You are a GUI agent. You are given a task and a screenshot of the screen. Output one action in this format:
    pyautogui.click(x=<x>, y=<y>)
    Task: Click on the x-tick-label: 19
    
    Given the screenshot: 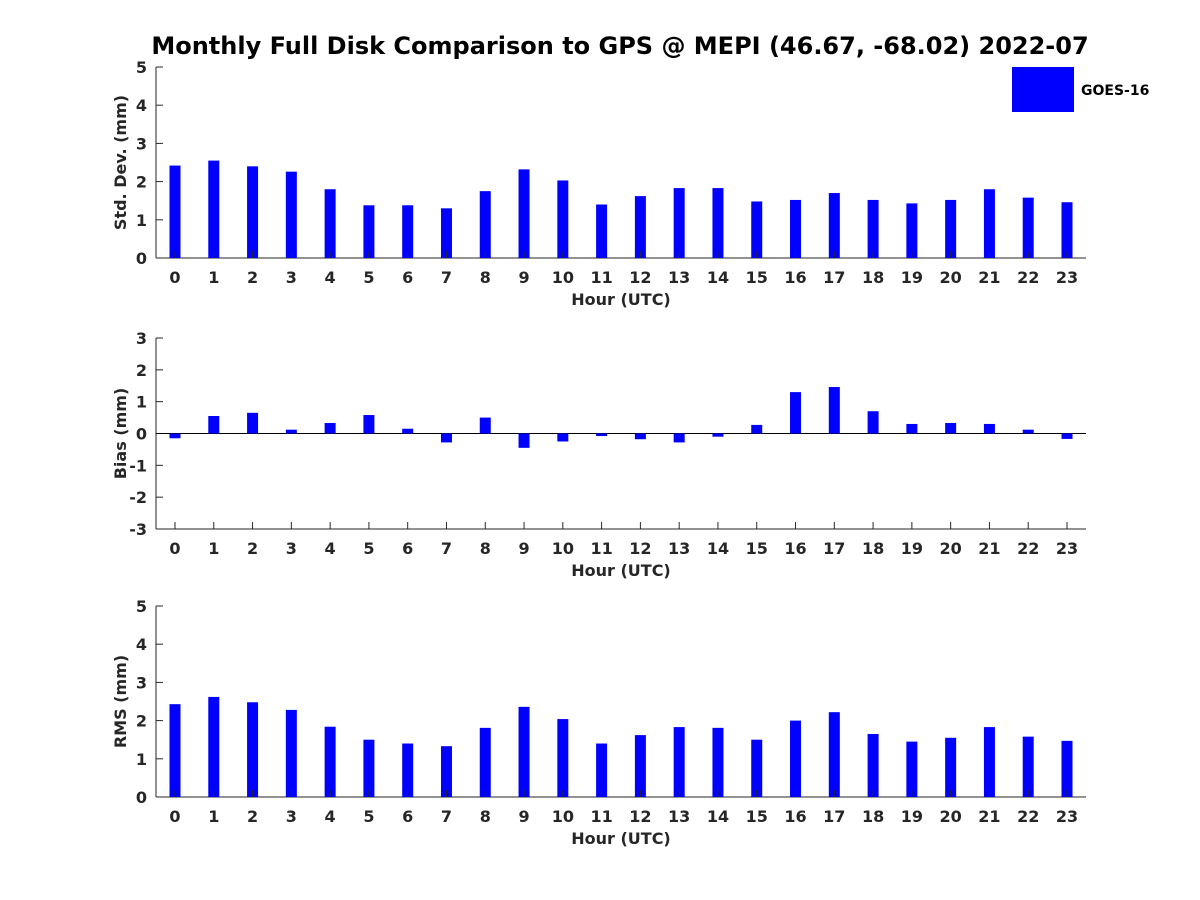 What is the action you would take?
    pyautogui.click(x=912, y=816)
    